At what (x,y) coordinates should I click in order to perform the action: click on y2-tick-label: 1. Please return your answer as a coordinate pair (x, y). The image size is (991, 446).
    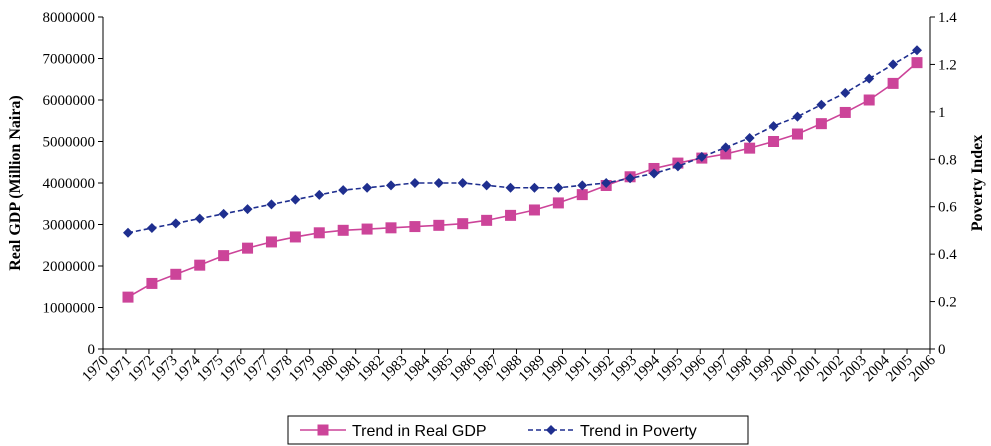
    Looking at the image, I should click on (942, 113).